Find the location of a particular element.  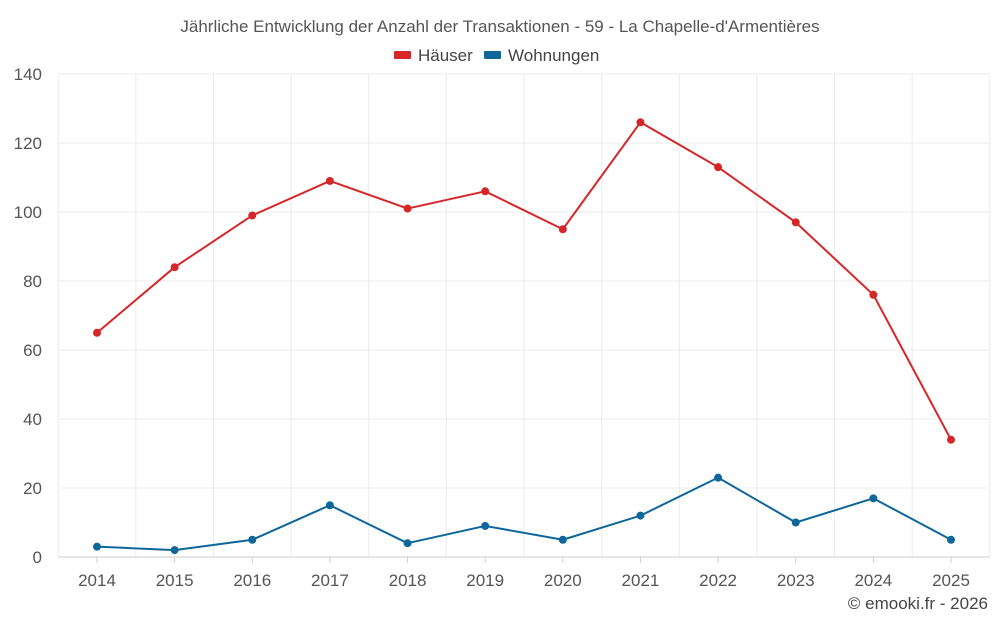

x-tick-label: 2017 is located at coordinates (330, 580).